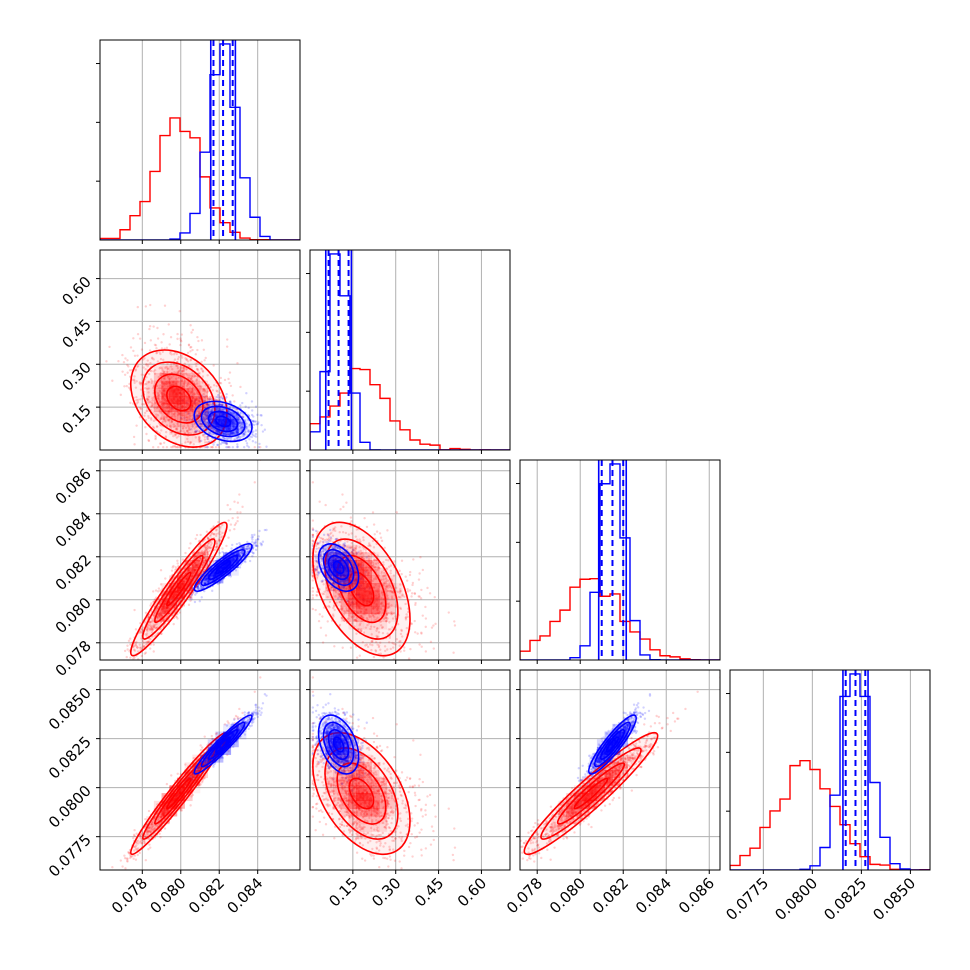  What do you see at coordinates (383, 560) in the screenshot?
I see `plot-area` at bounding box center [383, 560].